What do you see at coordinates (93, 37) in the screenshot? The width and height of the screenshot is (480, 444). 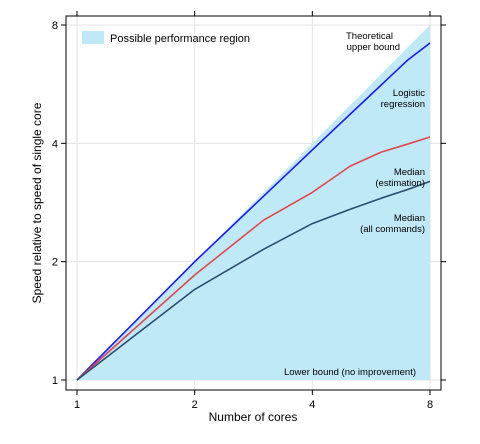 I see `legend-swatch` at bounding box center [93, 37].